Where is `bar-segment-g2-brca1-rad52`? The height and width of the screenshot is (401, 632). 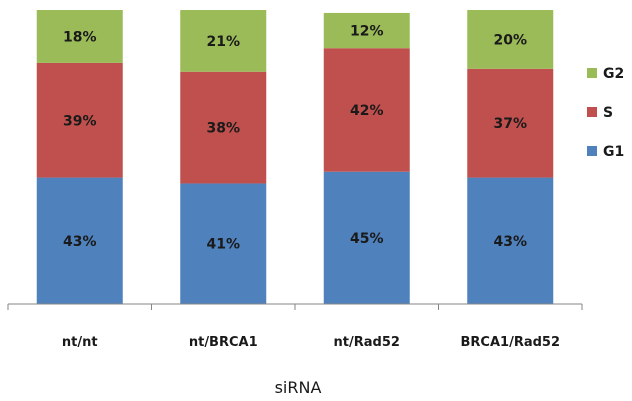 bar-segment-g2-brca1-rad52 is located at coordinates (510, 39).